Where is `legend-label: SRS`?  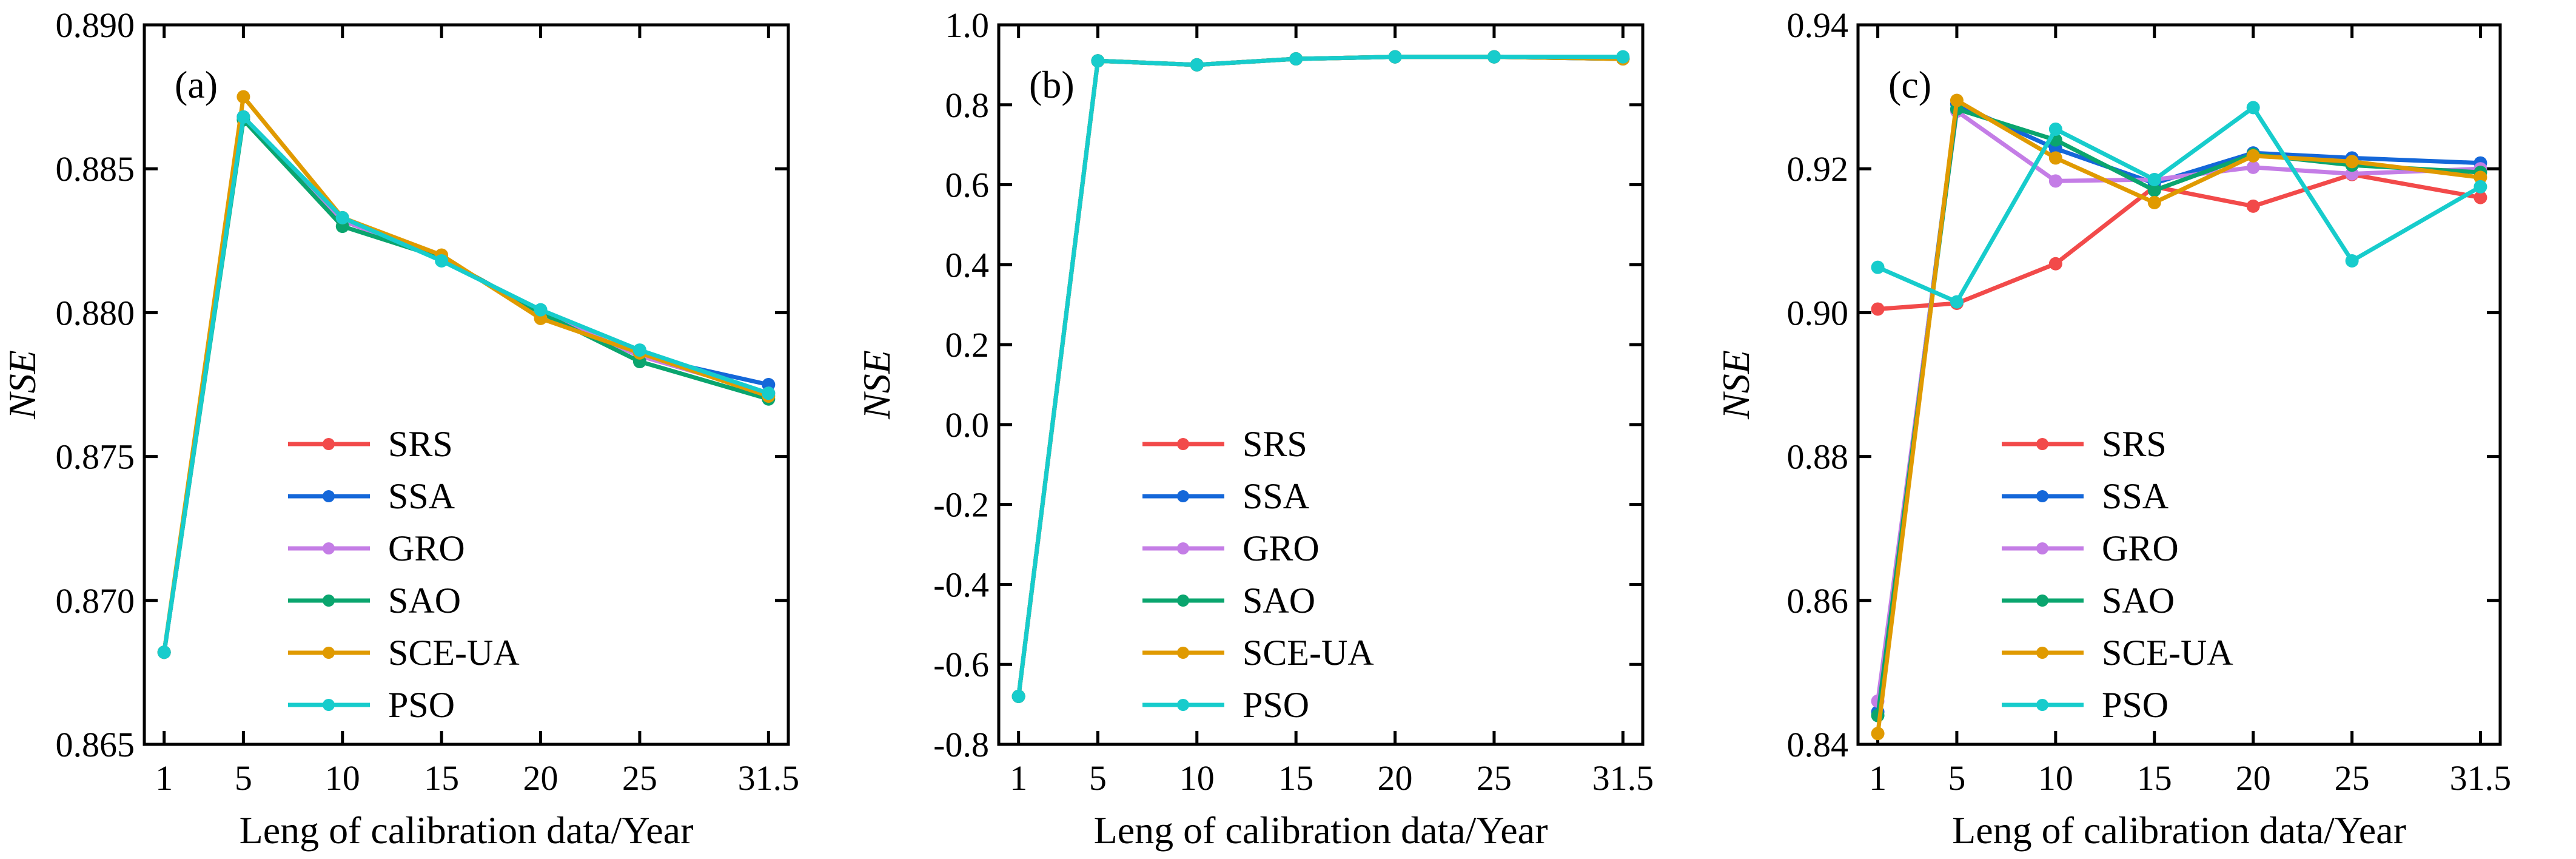 legend-label: SRS is located at coordinates (2134, 444).